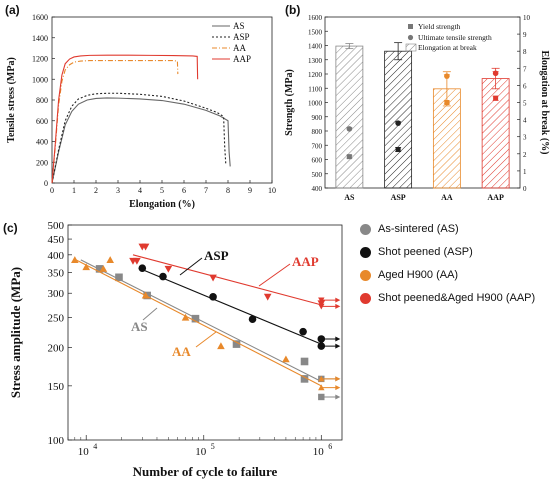 This screenshot has width=550, height=489. What do you see at coordinates (230, 306) in the screenshot?
I see `fit-line` at bounding box center [230, 306].